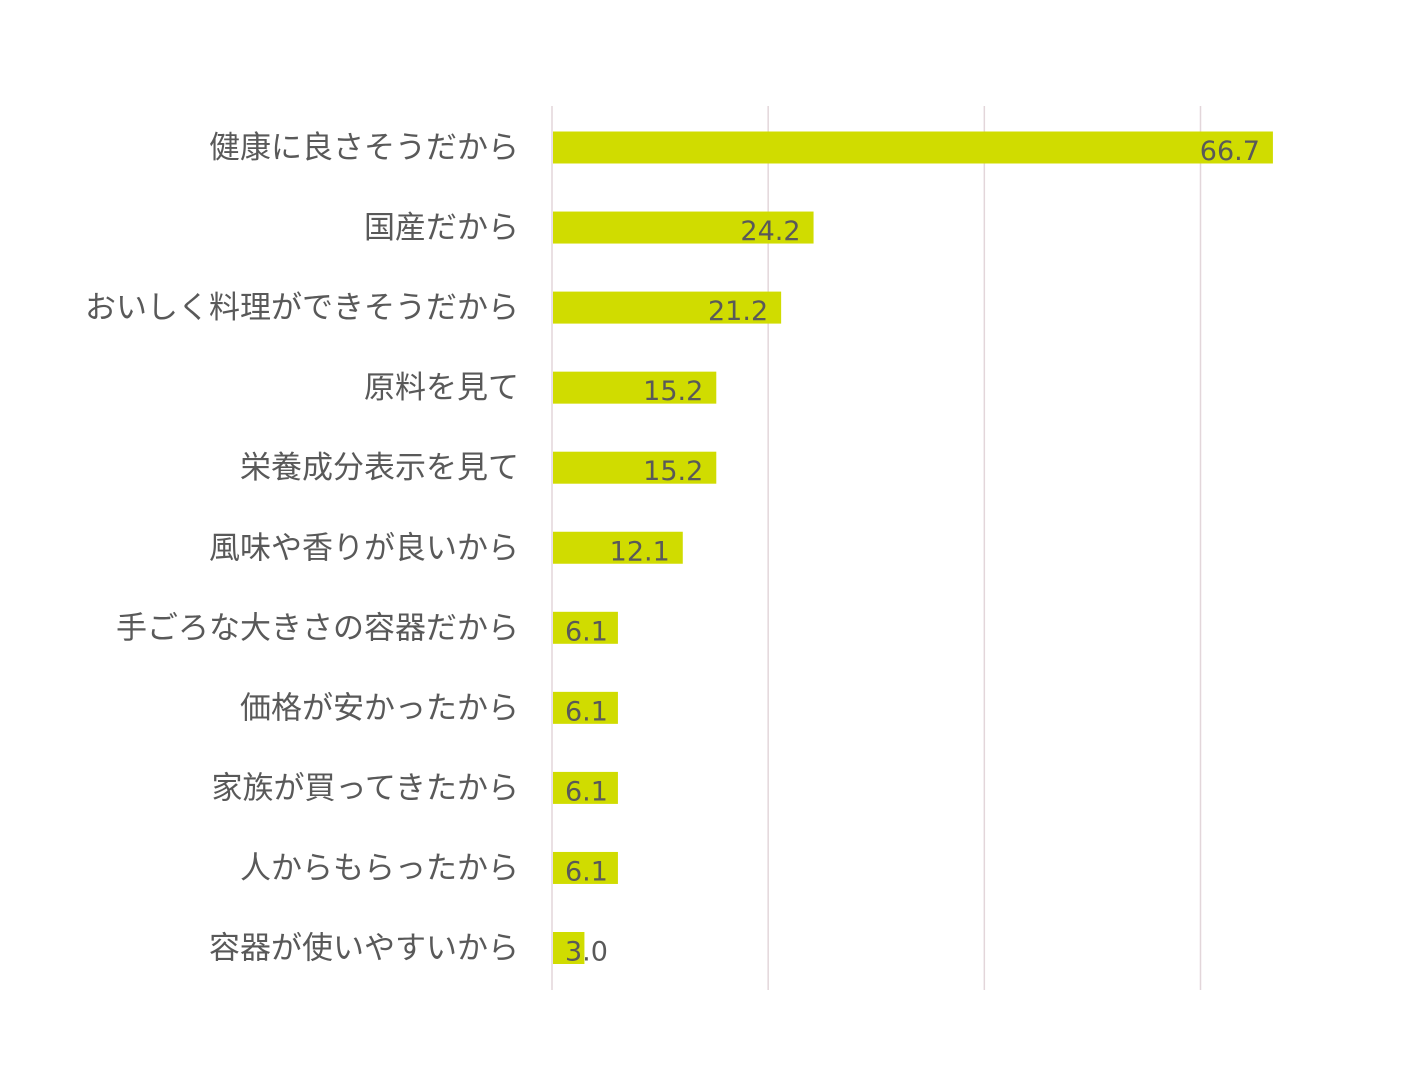 The image size is (1418, 1089). I want to click on value-label-7: 6.1, so click(586, 711).